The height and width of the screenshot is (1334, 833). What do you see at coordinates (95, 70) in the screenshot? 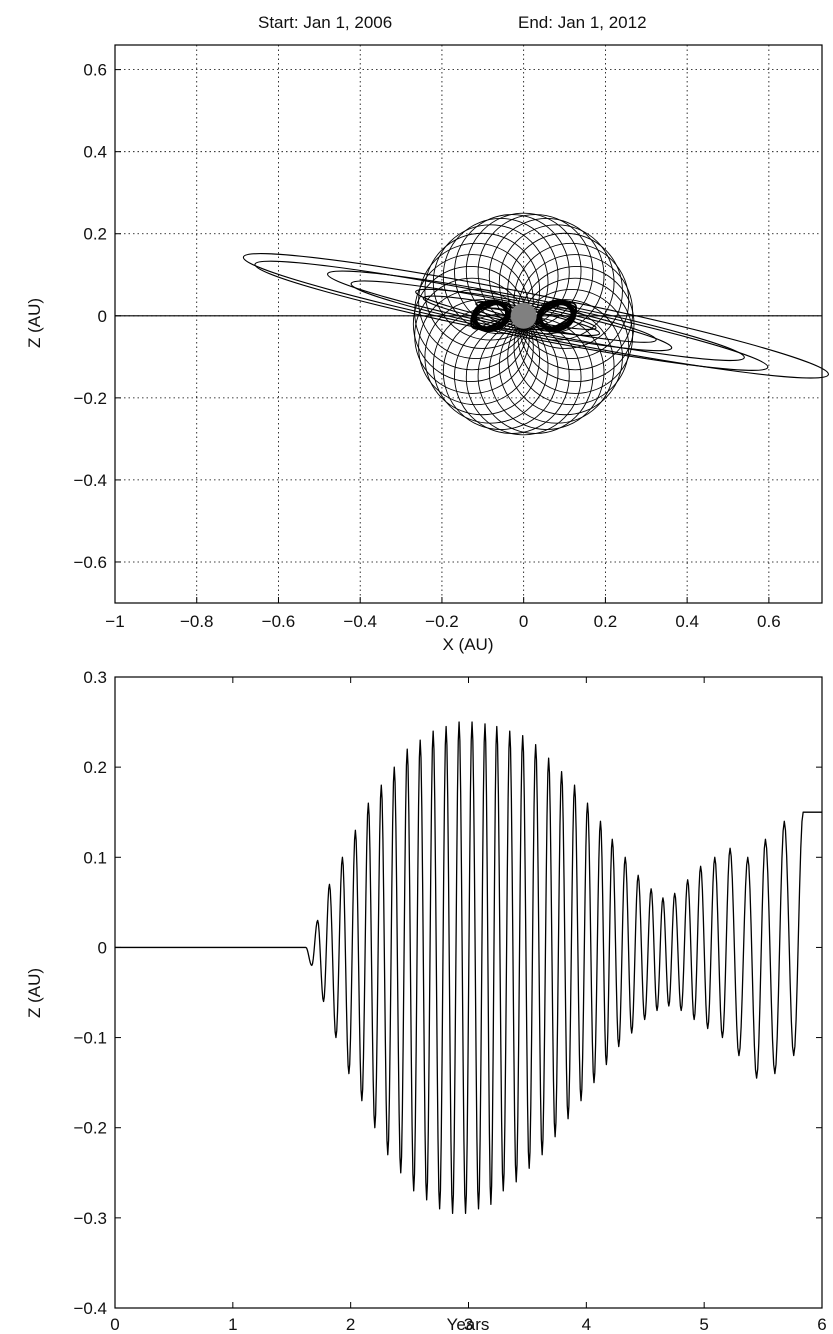
I see `orbit-y-tick-label: 0.6` at bounding box center [95, 70].